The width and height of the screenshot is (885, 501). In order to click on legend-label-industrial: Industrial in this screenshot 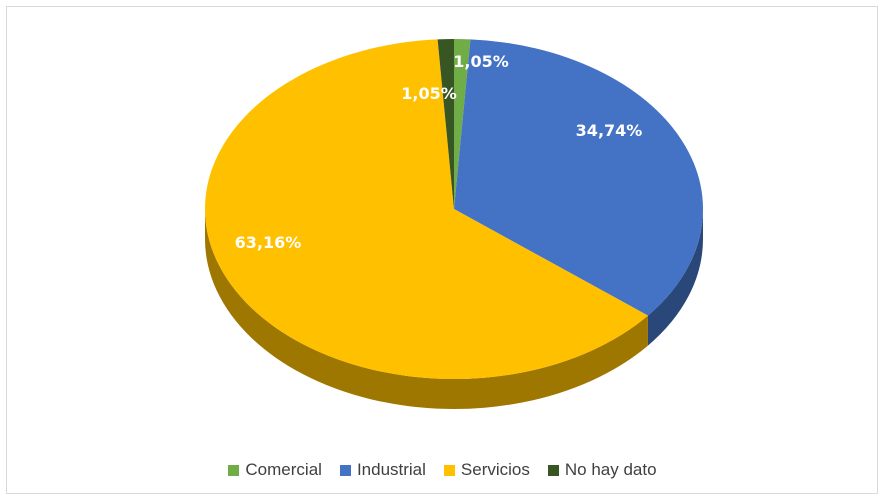, I will do `click(391, 469)`.